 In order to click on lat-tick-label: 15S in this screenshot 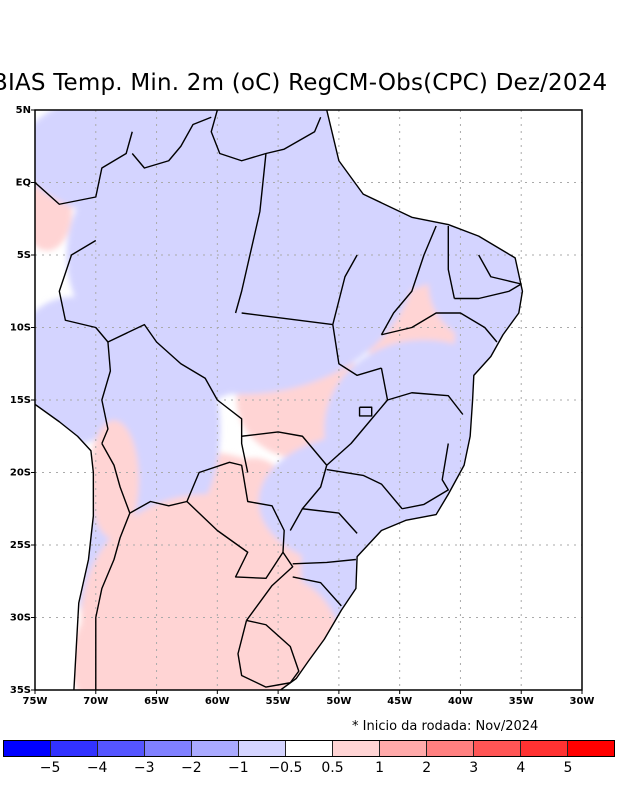, I will do `click(20, 400)`.